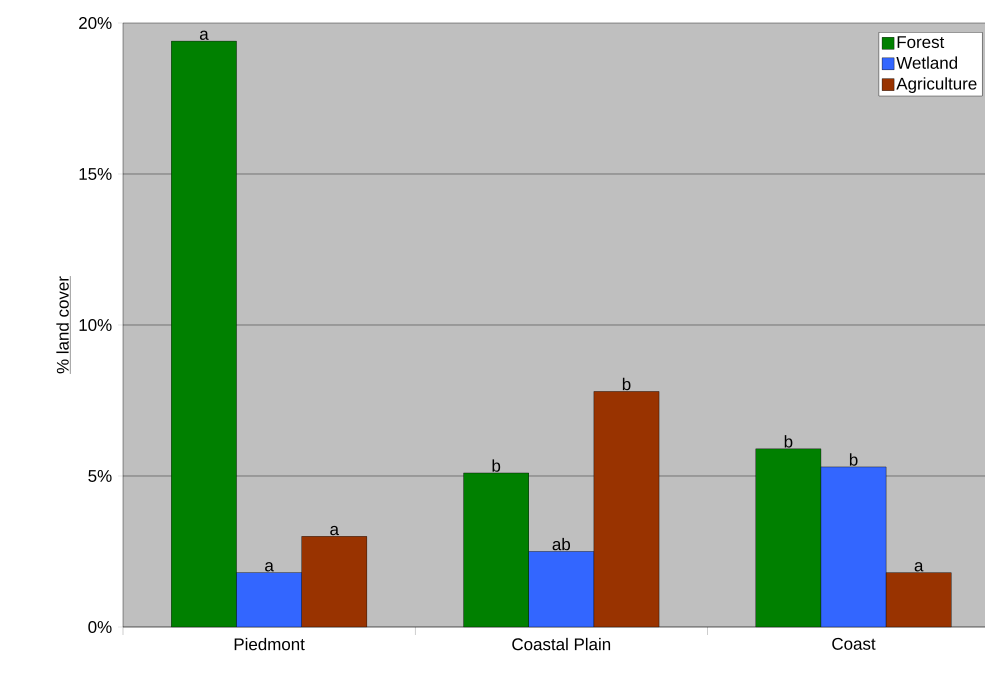 The height and width of the screenshot is (679, 985). What do you see at coordinates (95, 22) in the screenshot?
I see `y-tick-label: 20%` at bounding box center [95, 22].